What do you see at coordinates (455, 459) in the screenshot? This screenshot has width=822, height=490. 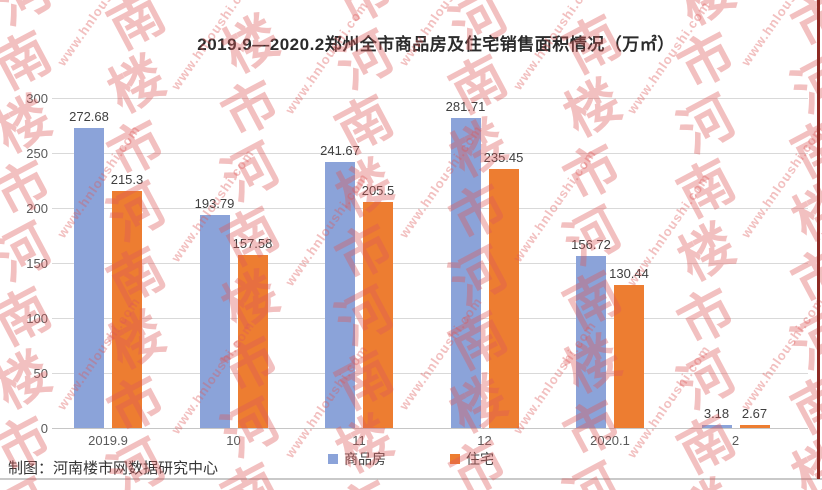 I see `legend-swatch-orange` at bounding box center [455, 459].